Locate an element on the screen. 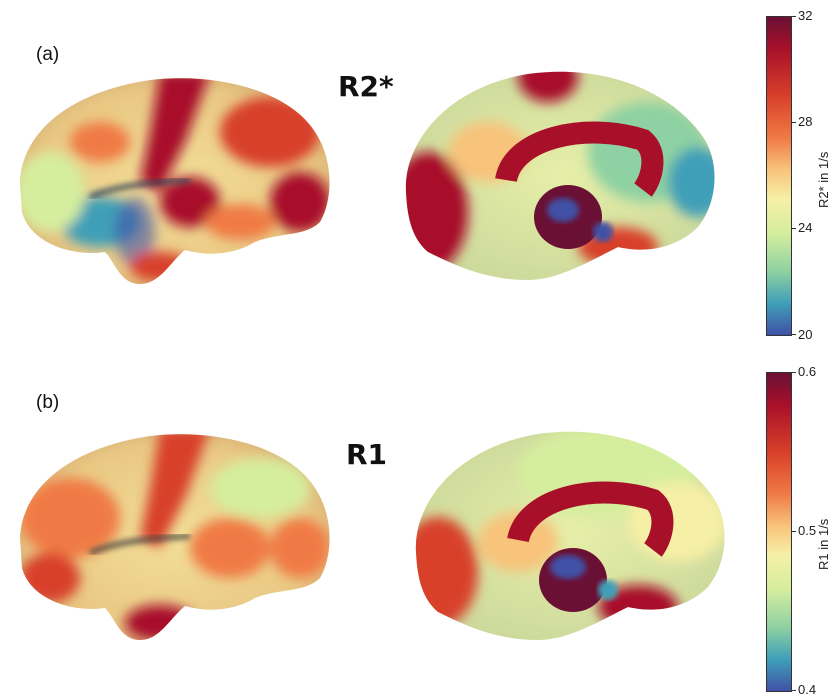 The height and width of the screenshot is (697, 838). brain-medial-r2star is located at coordinates (560, 175).